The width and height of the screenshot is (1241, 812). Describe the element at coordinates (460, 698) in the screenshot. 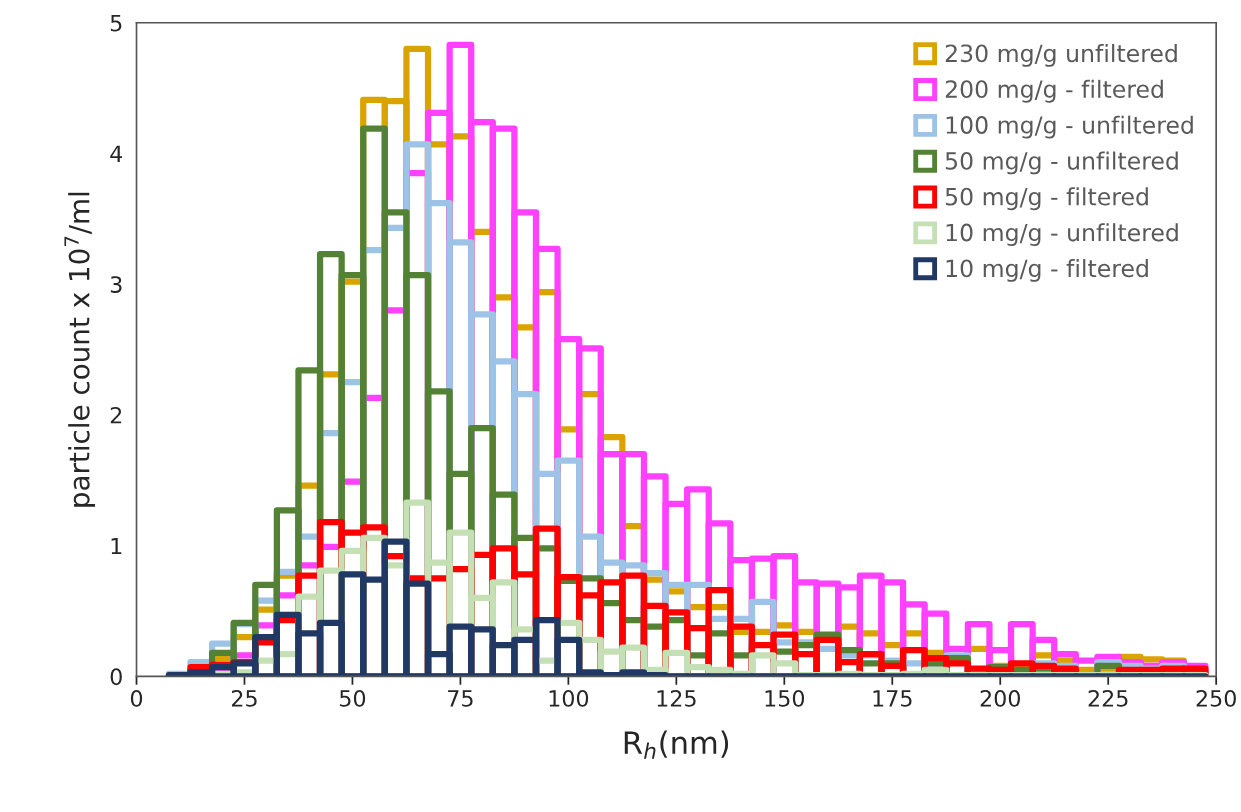

I see `x-tick-label: 75` at that location.